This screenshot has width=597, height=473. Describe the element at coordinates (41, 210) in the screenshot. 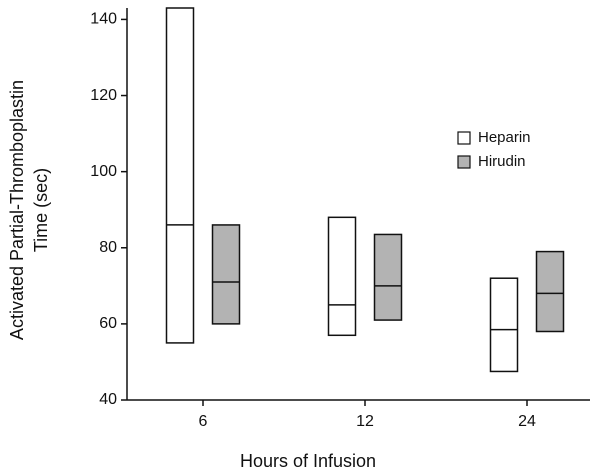

I see `y-axis-label-line: Time (sec)` at that location.